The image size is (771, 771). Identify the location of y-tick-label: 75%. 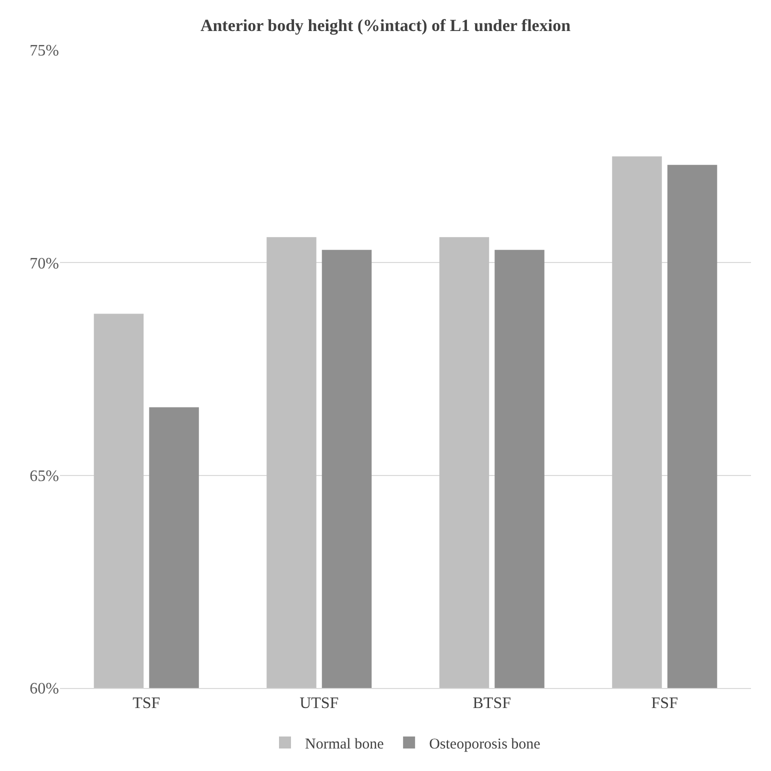
(44, 51).